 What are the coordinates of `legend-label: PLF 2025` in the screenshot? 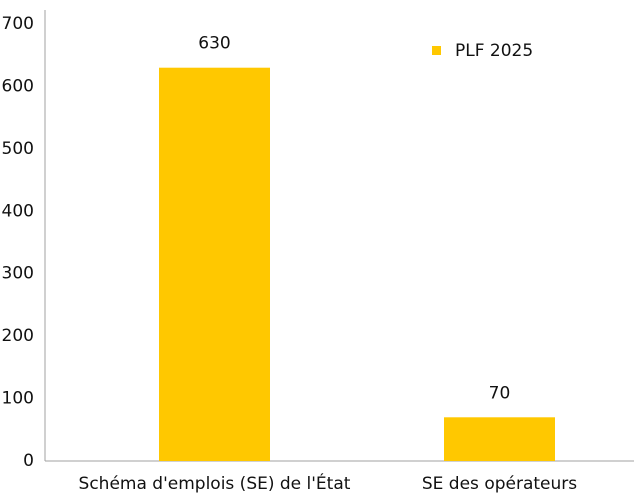 It's located at (494, 51).